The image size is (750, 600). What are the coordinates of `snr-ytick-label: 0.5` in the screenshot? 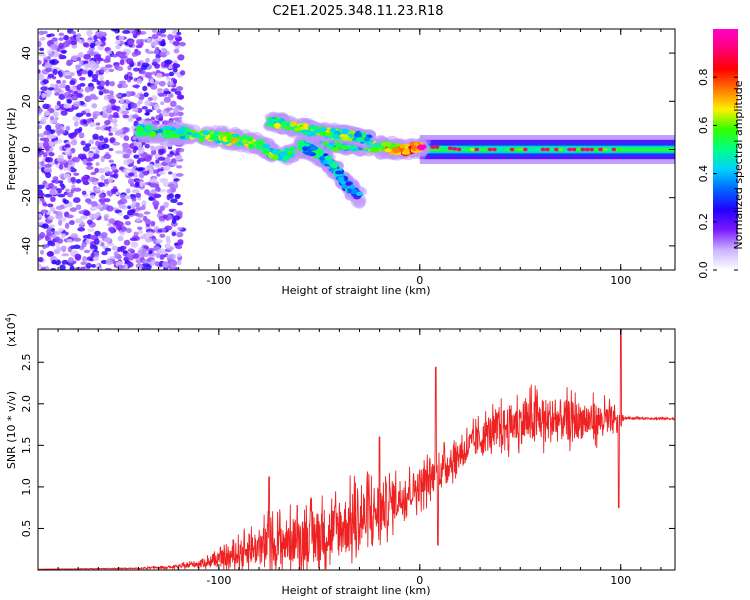 It's located at (26, 529).